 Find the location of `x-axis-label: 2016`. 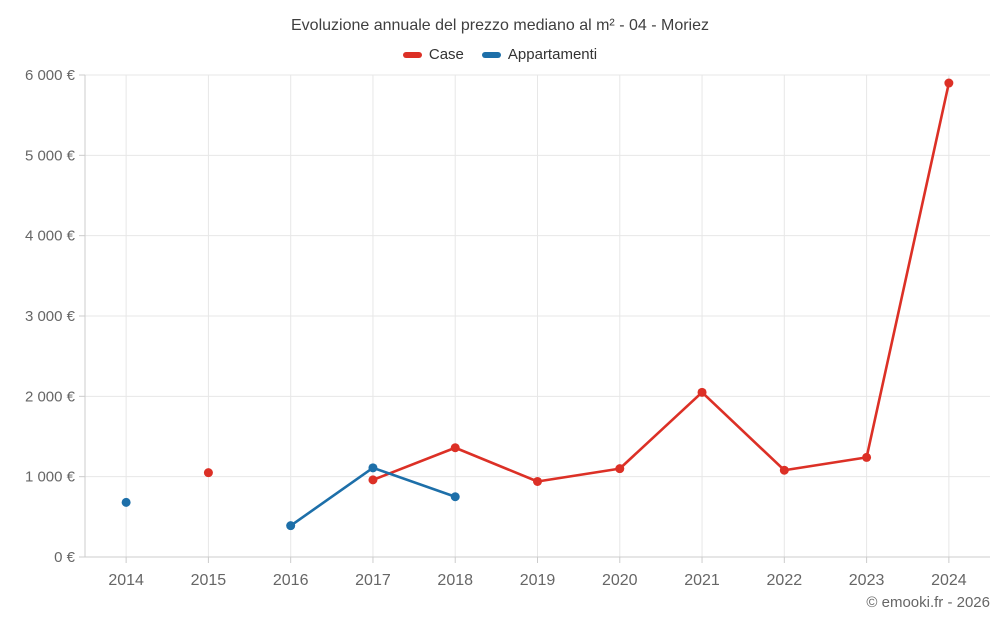

x-axis-label: 2016 is located at coordinates (291, 580).